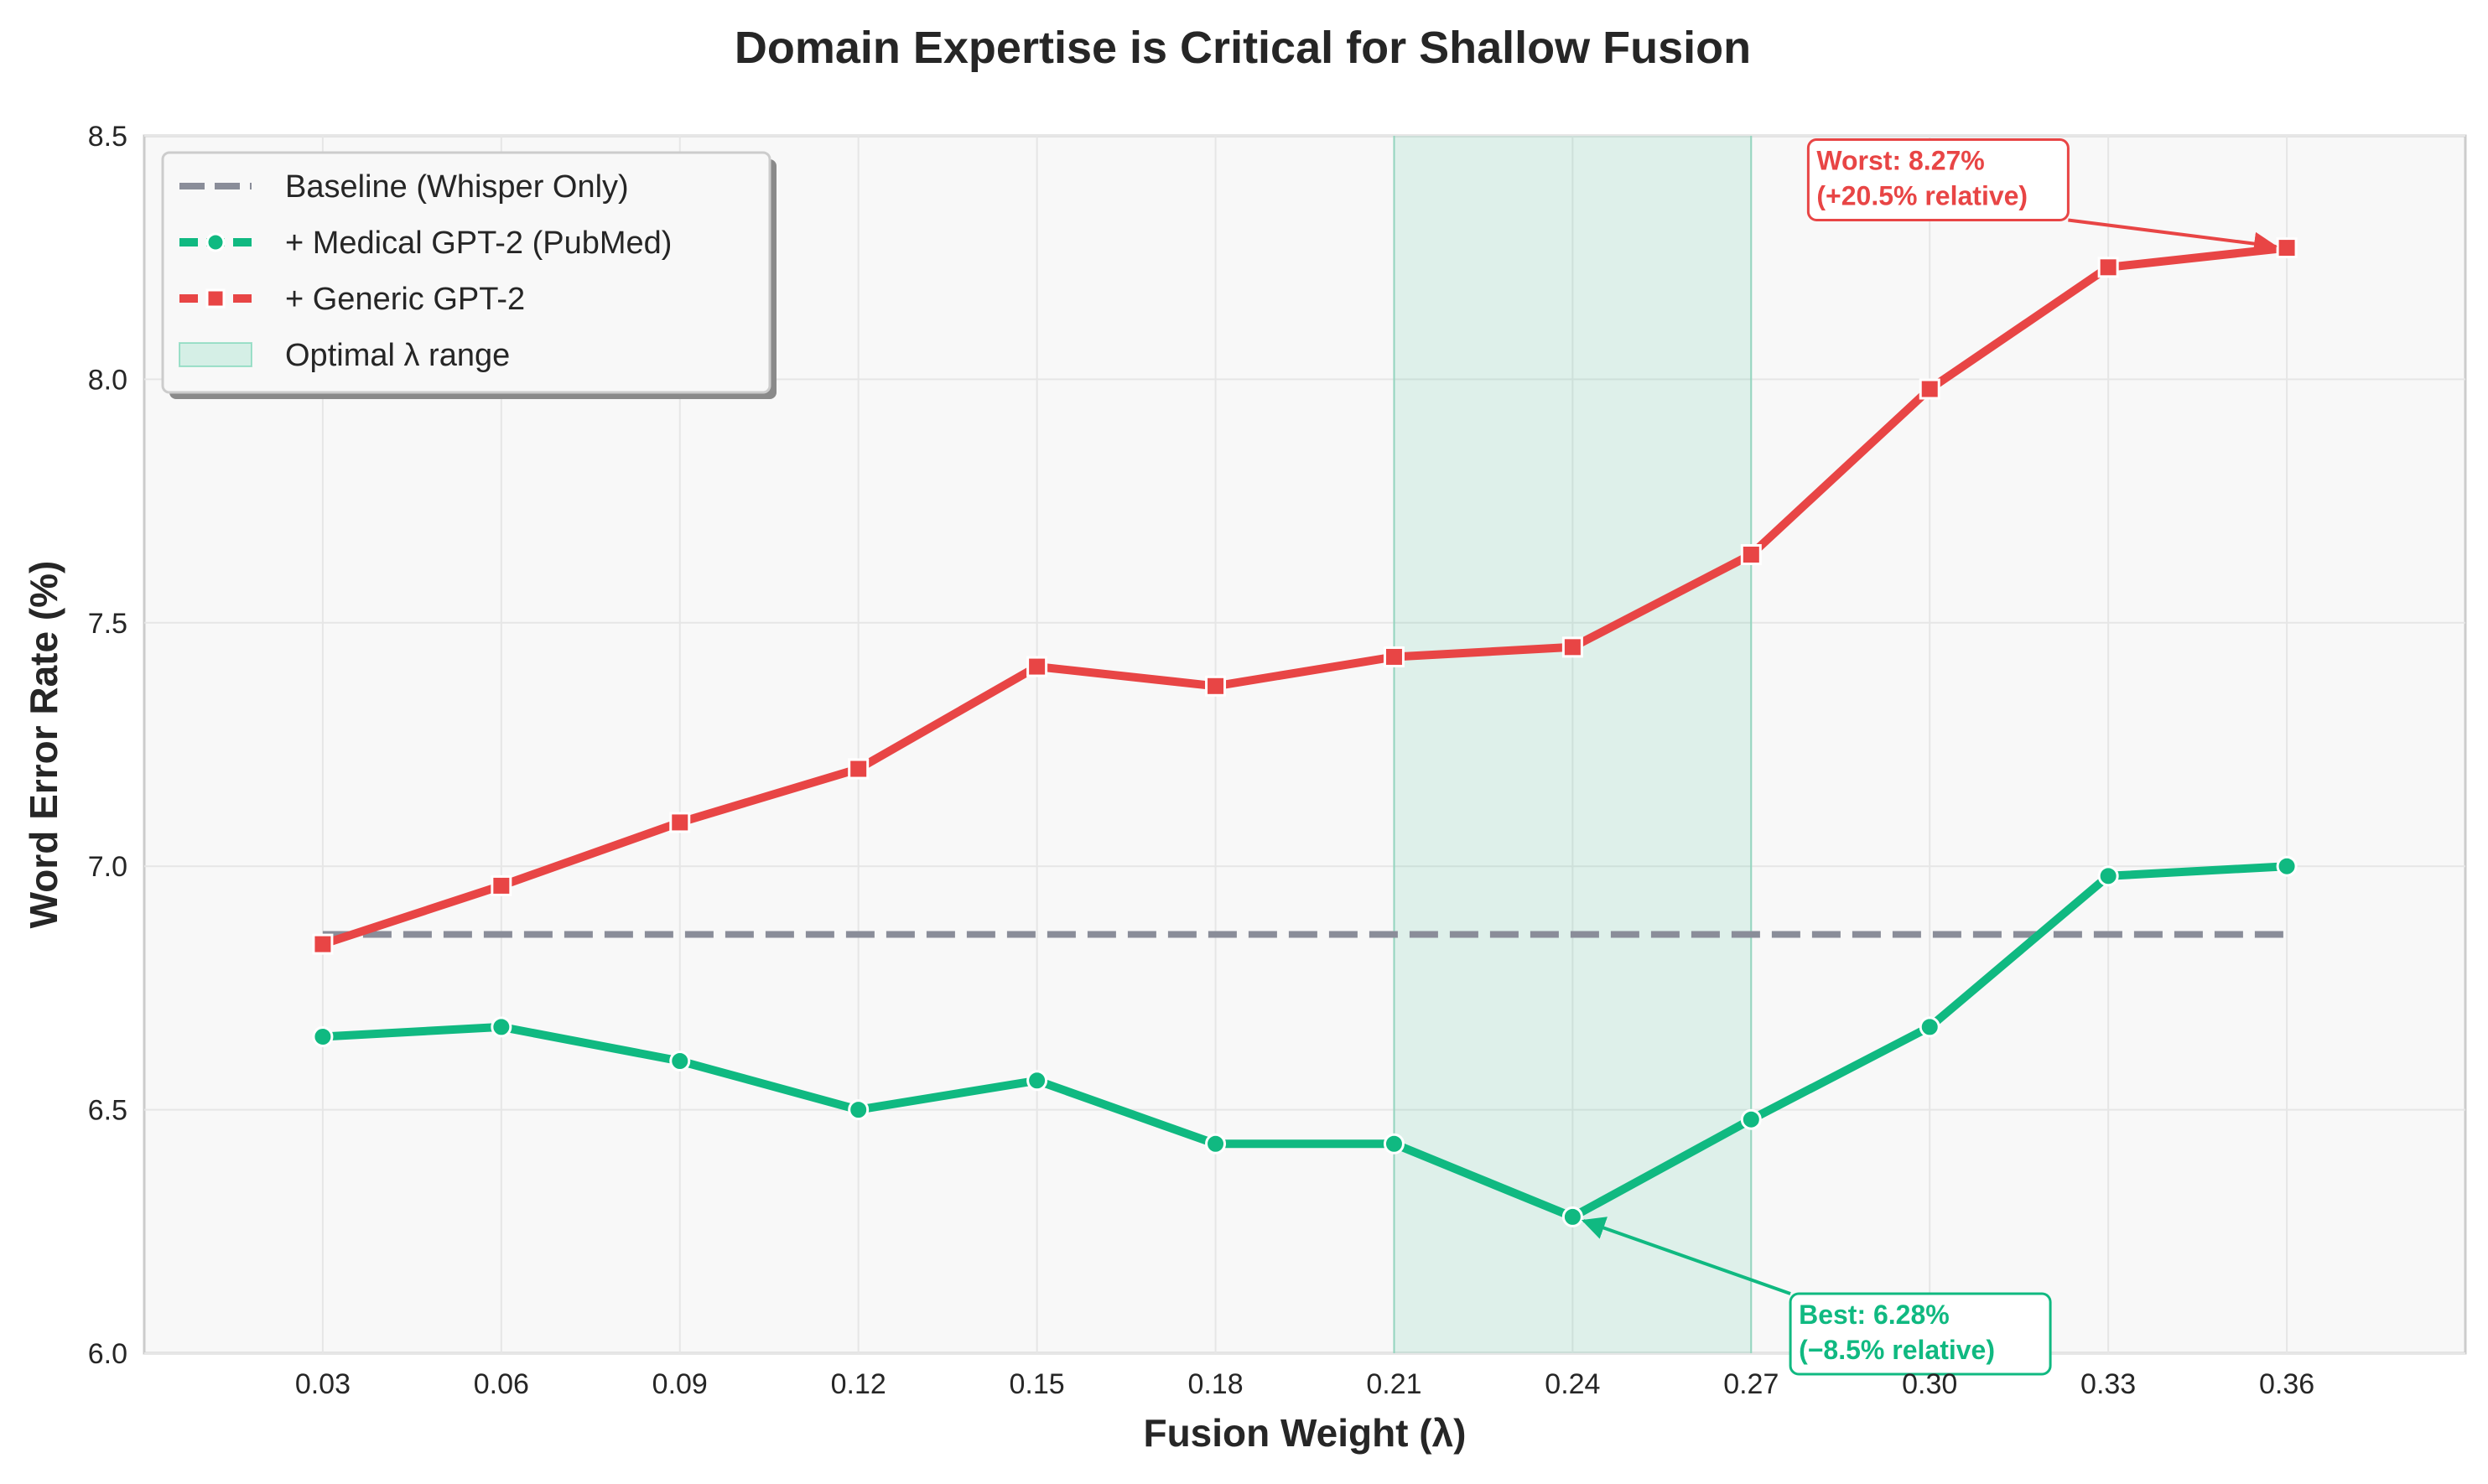  Describe the element at coordinates (680, 1384) in the screenshot. I see `x-tick-label: 0.09` at that location.